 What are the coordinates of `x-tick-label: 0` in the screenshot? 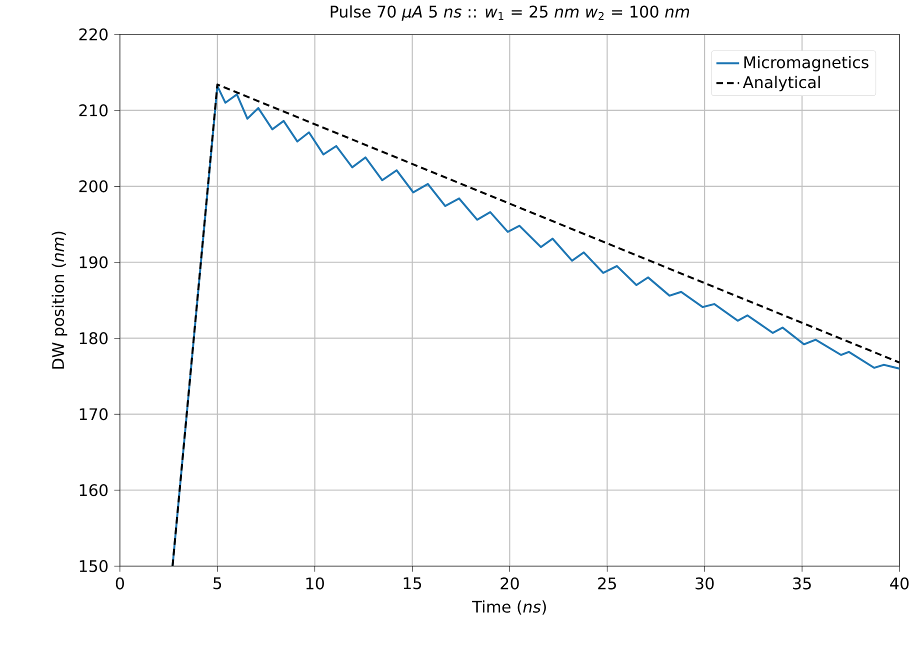 It's located at (120, 583).